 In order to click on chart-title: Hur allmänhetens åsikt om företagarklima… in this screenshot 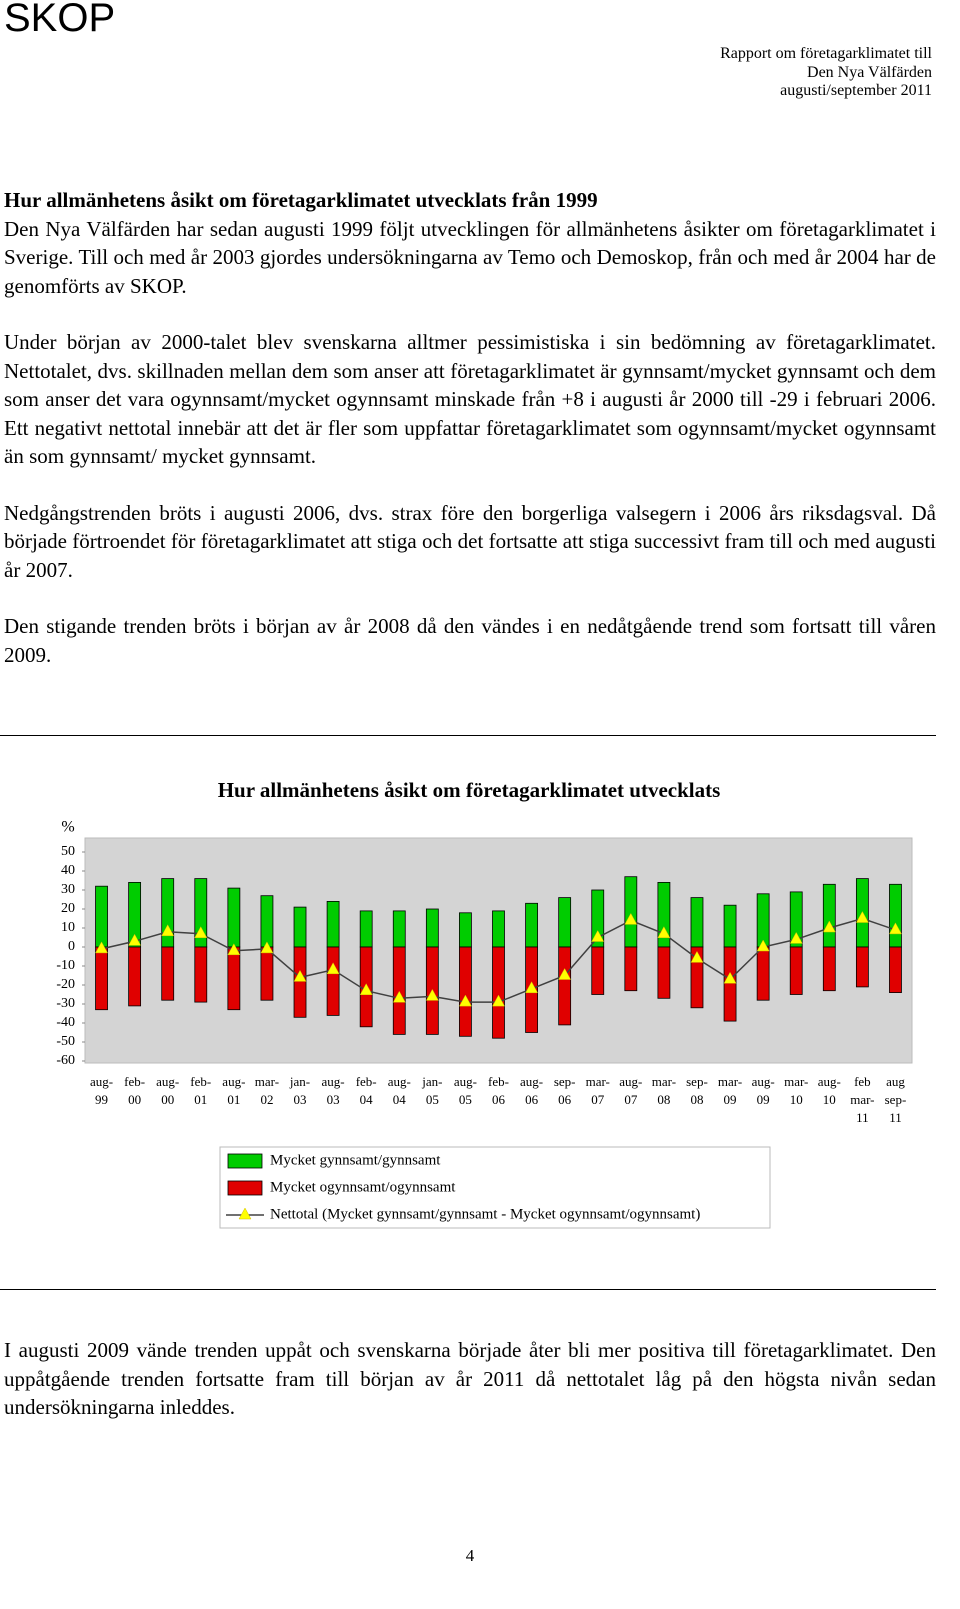, I will do `click(469, 790)`.